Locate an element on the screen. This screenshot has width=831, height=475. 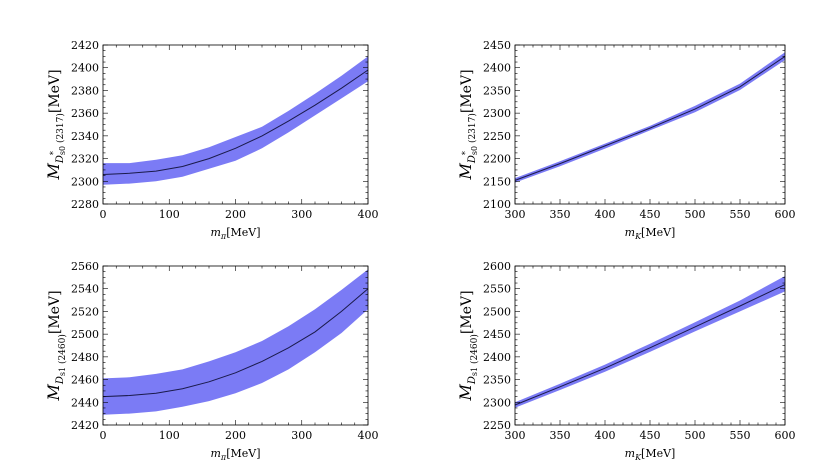
y-tick-label: 2440 is located at coordinates (85, 402).